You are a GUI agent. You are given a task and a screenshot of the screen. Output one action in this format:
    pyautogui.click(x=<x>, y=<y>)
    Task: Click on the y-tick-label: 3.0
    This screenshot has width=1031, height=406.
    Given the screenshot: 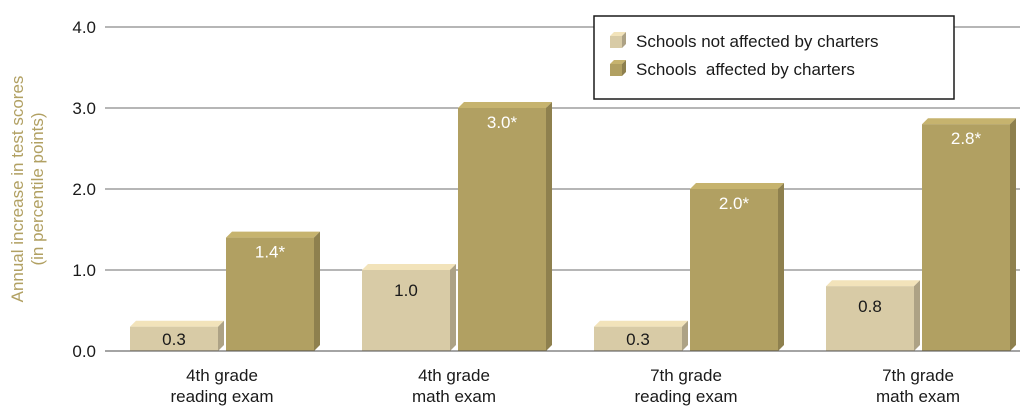 What is the action you would take?
    pyautogui.click(x=84, y=108)
    